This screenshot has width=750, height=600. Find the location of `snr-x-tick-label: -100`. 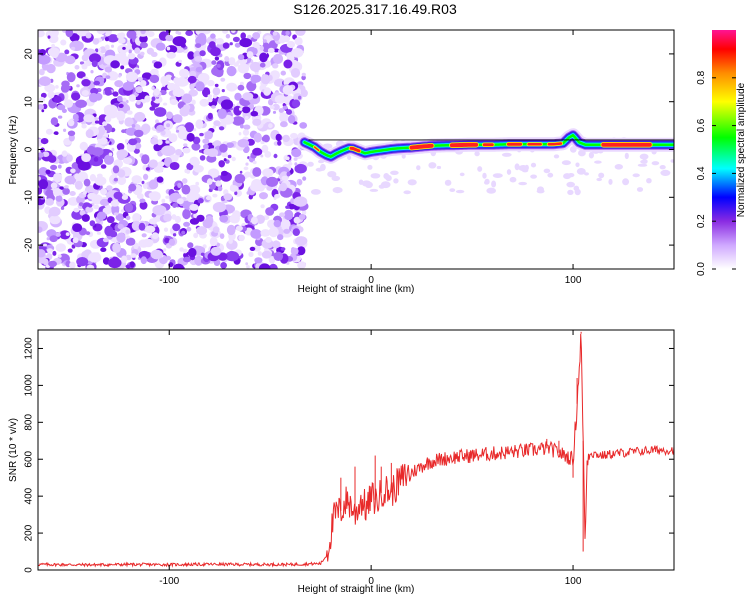

snr-x-tick-label: -100 is located at coordinates (169, 581).